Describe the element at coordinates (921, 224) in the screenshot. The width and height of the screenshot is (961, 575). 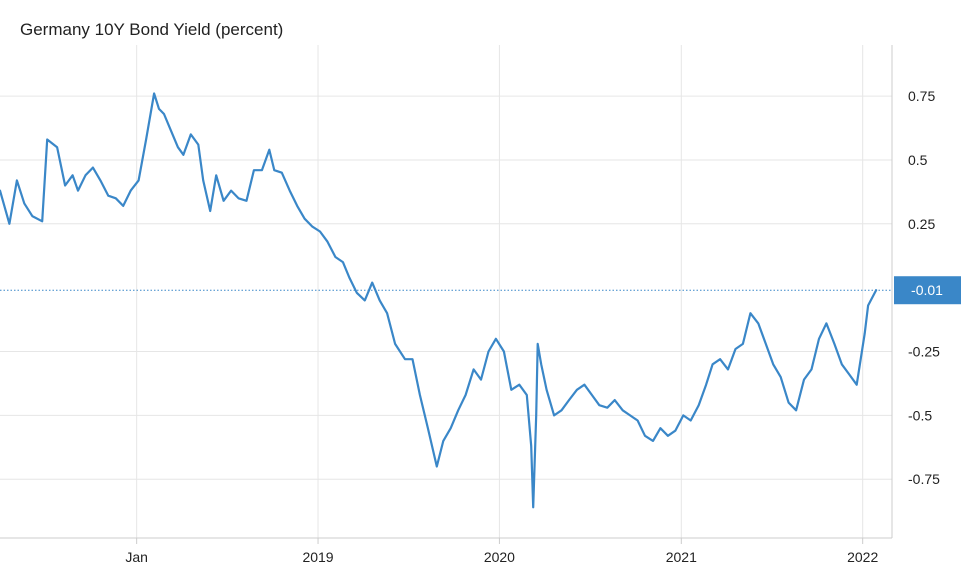
I see `y-tick-label: 0.25` at that location.